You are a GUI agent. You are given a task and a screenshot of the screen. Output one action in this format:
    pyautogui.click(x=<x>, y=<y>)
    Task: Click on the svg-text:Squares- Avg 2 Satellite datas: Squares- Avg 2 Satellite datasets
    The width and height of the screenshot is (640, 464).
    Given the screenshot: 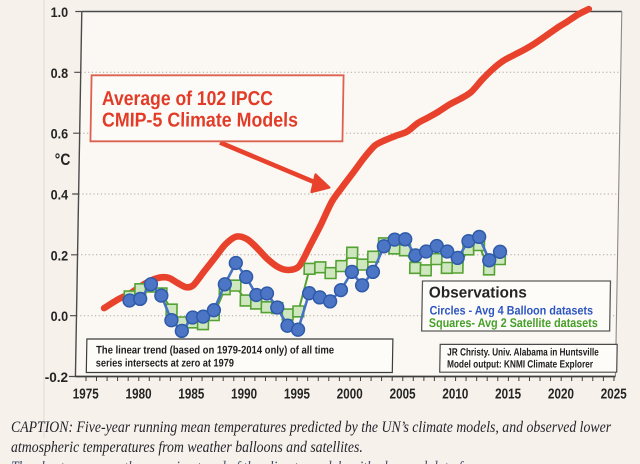 What is the action you would take?
    pyautogui.click(x=513, y=323)
    